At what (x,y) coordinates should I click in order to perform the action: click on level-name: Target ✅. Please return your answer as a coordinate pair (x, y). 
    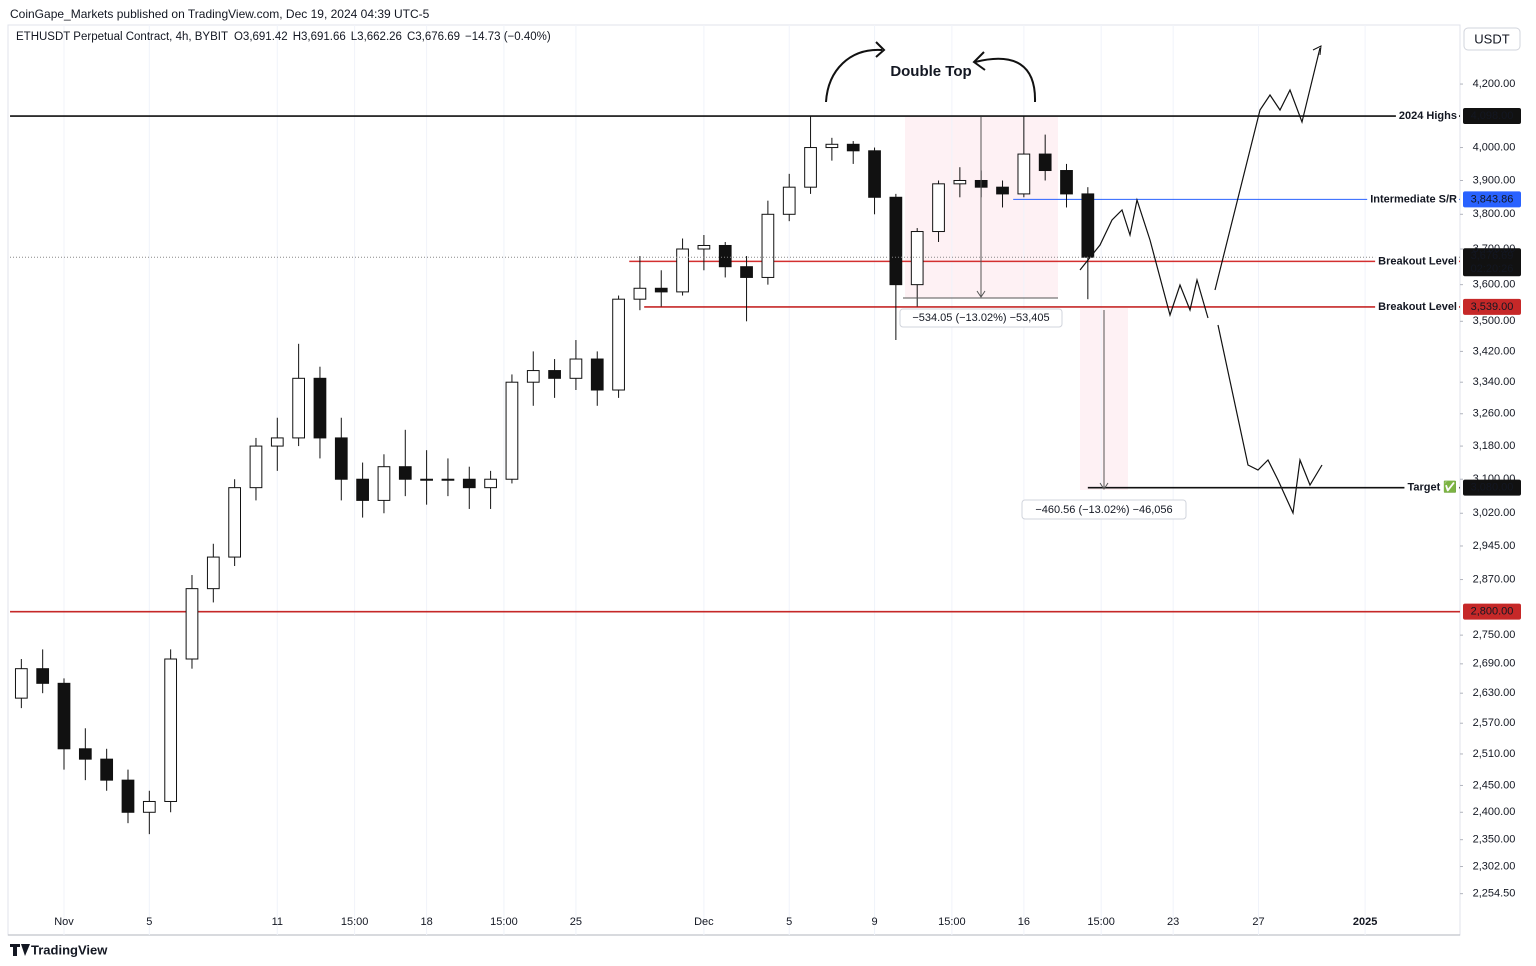
    Looking at the image, I should click on (1432, 487).